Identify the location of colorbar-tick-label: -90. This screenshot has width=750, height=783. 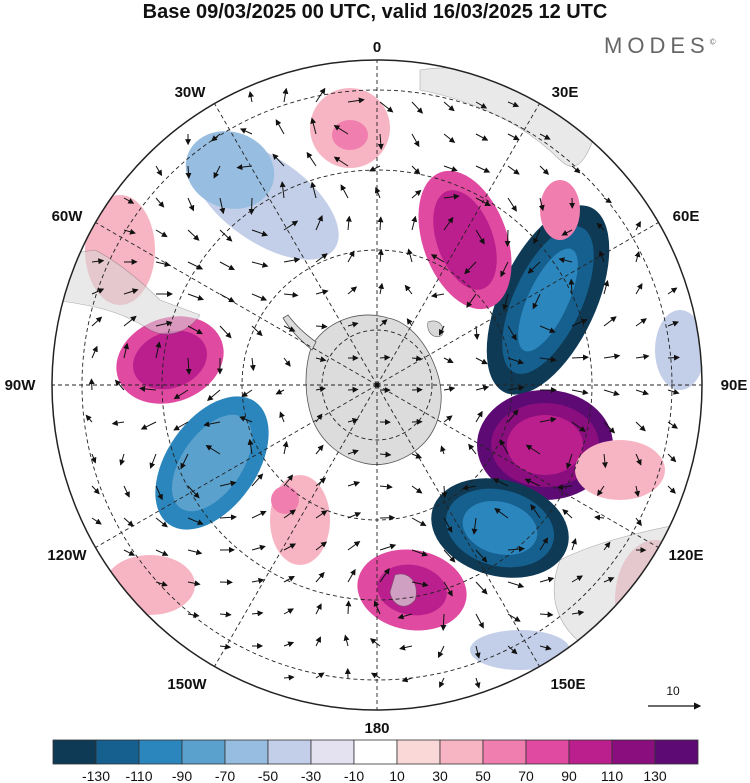
(182, 775).